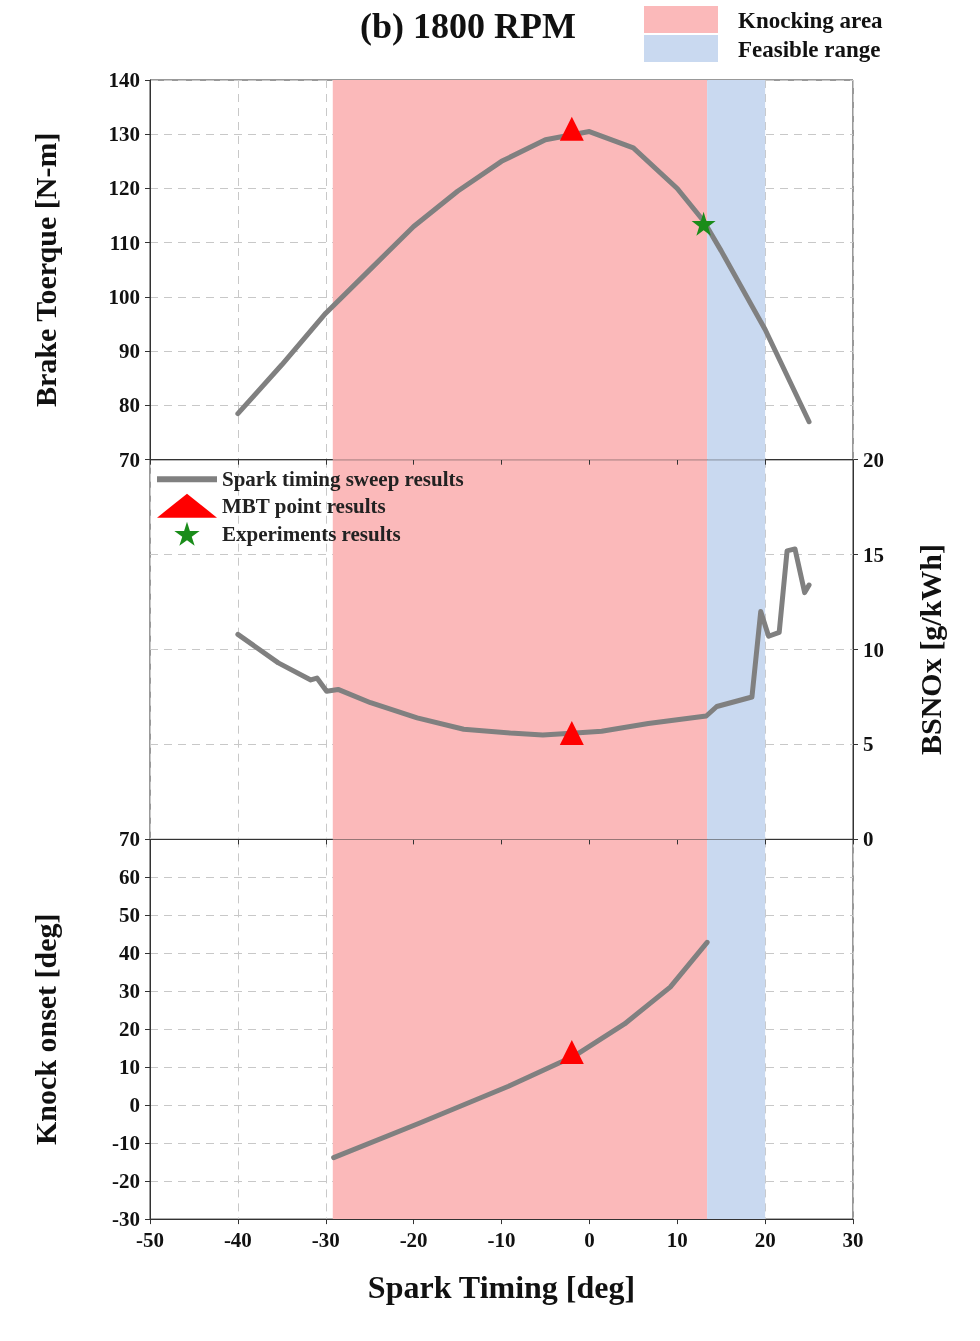 The height and width of the screenshot is (1341, 980). I want to click on y-tick-label: 20, so click(129, 1029).